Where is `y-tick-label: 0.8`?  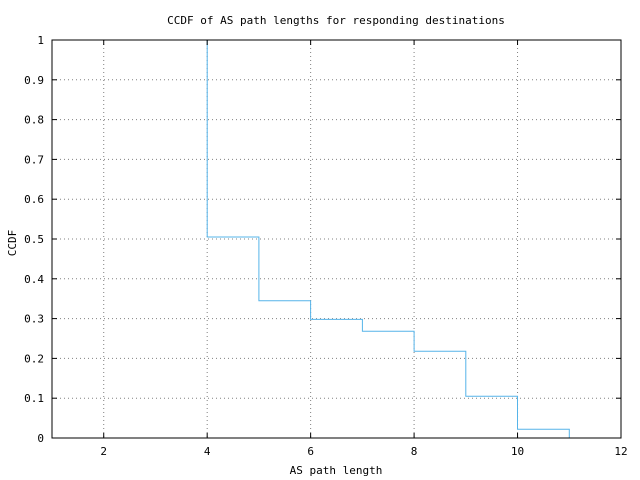 y-tick-label: 0.8 is located at coordinates (34, 120).